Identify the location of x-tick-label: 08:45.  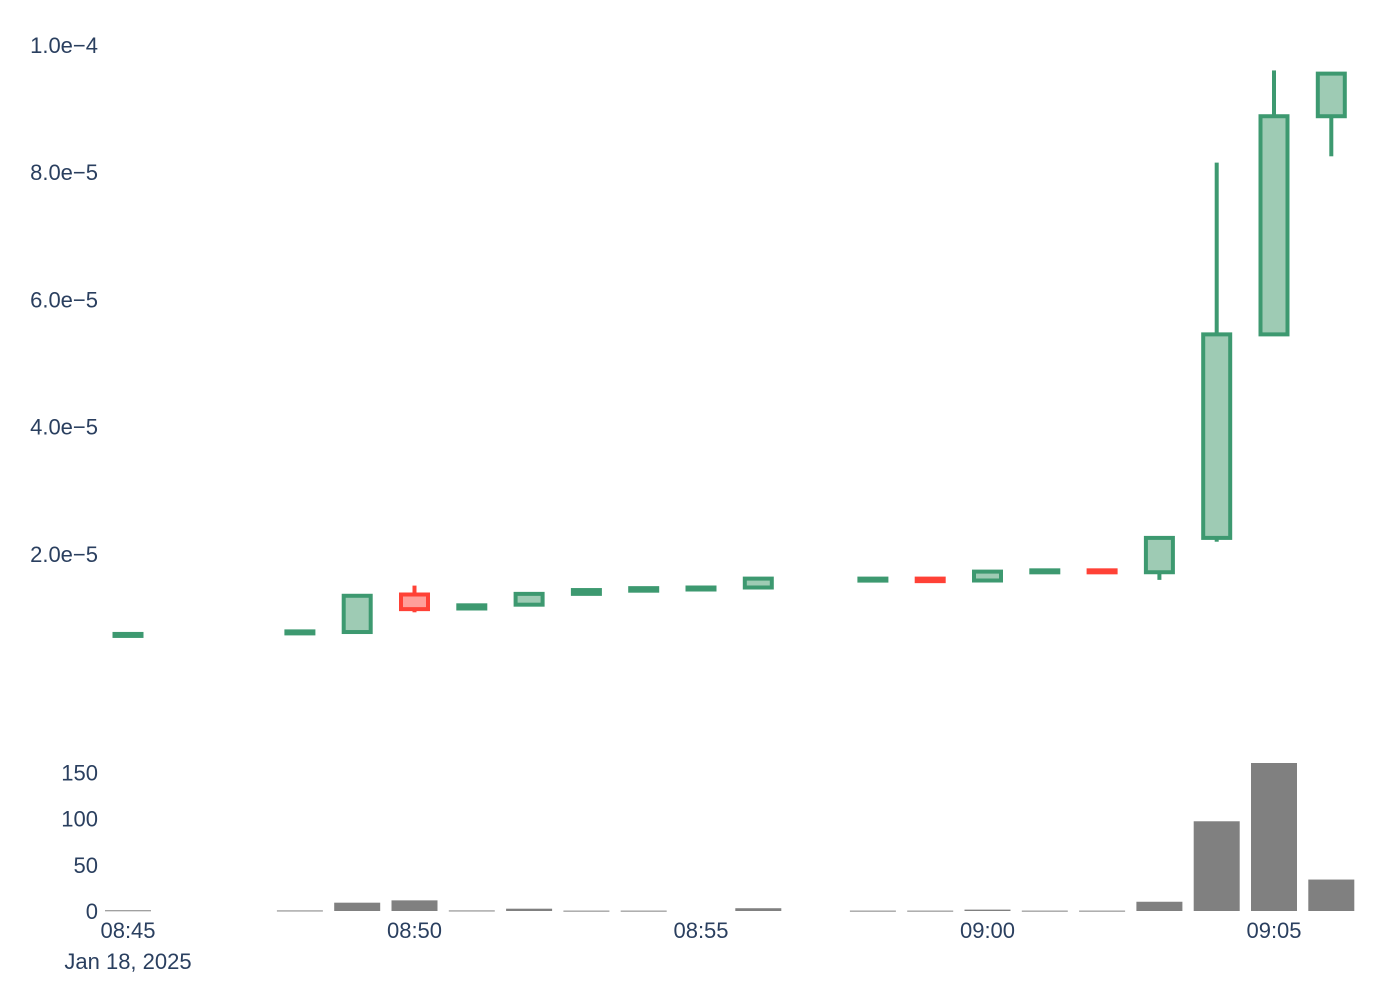
(127, 930).